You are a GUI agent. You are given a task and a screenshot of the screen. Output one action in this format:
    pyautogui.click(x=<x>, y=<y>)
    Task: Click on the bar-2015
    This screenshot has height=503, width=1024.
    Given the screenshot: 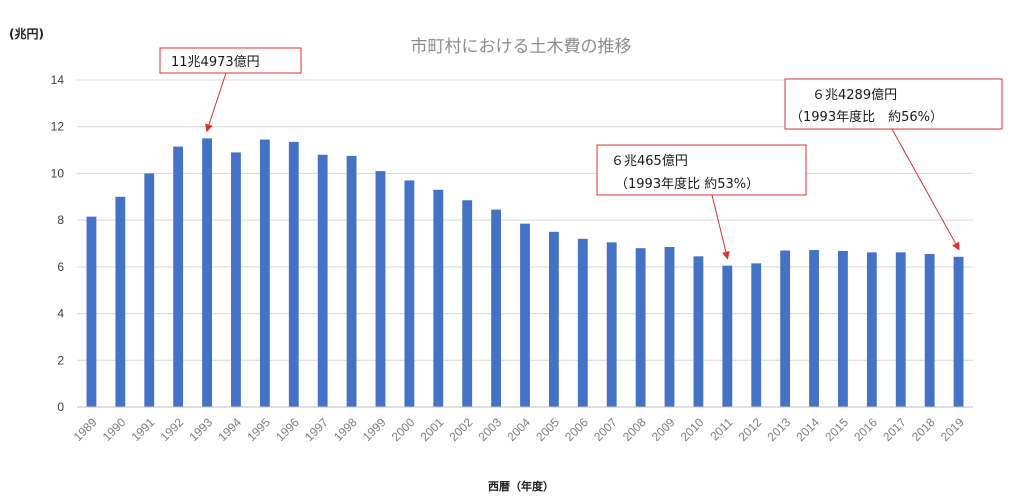 What is the action you would take?
    pyautogui.click(x=843, y=328)
    